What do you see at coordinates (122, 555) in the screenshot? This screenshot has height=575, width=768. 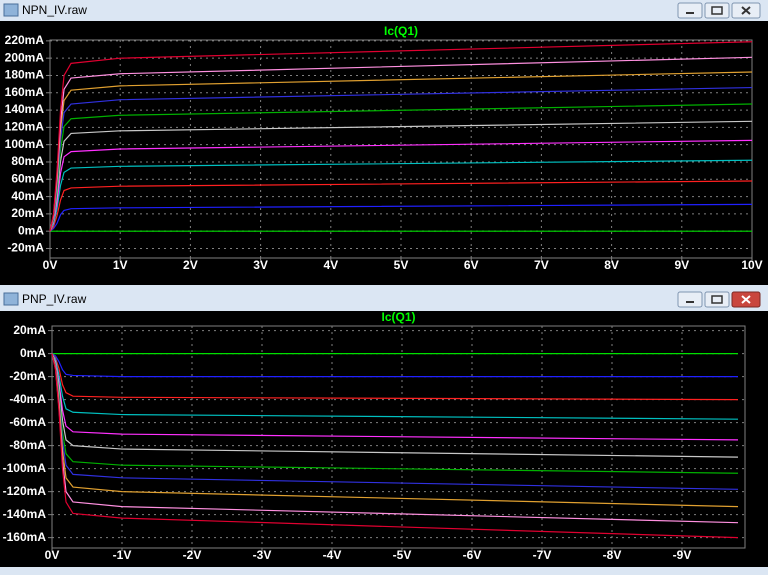 I see `x-tick-label: -1V` at bounding box center [122, 555].